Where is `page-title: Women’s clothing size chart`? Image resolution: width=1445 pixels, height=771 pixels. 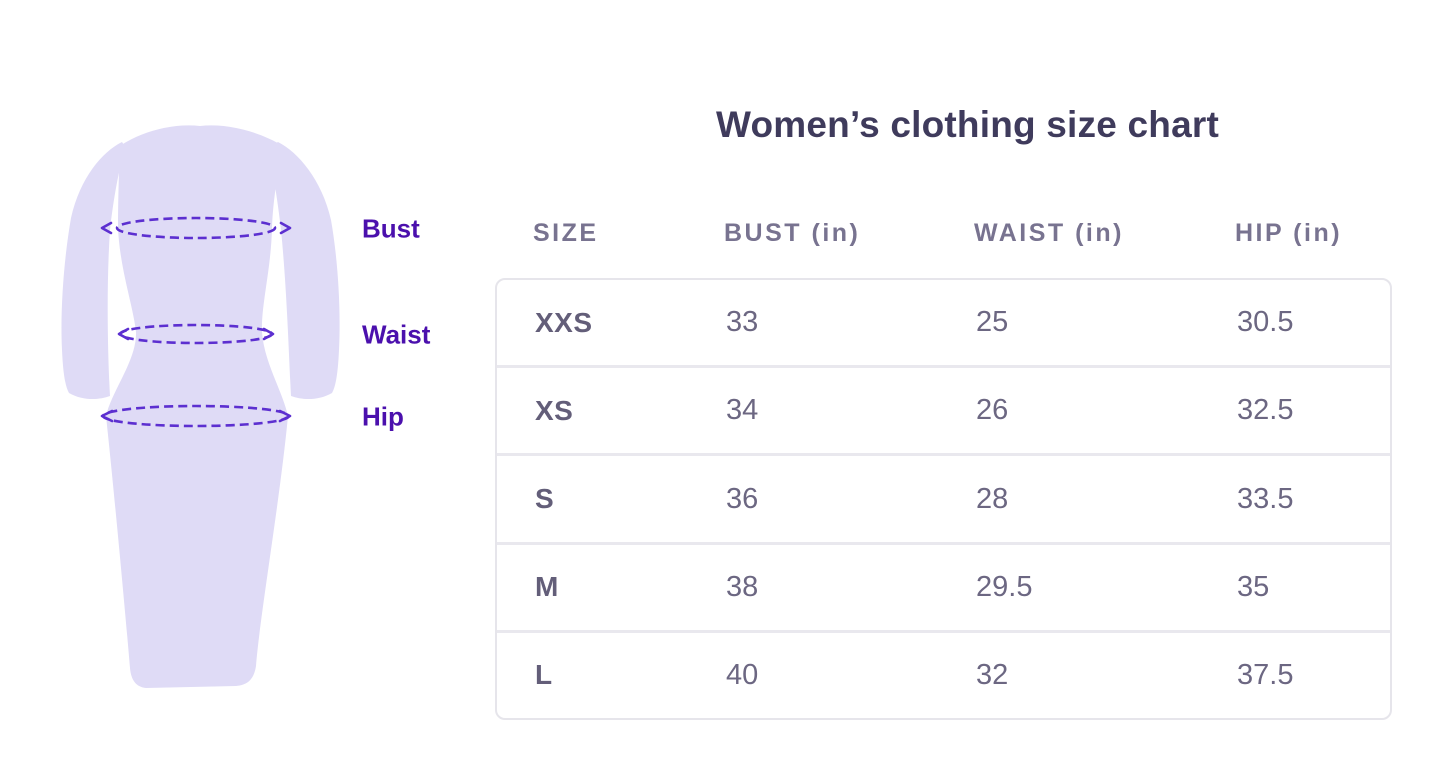 page-title: Women’s clothing size chart is located at coordinates (967, 124).